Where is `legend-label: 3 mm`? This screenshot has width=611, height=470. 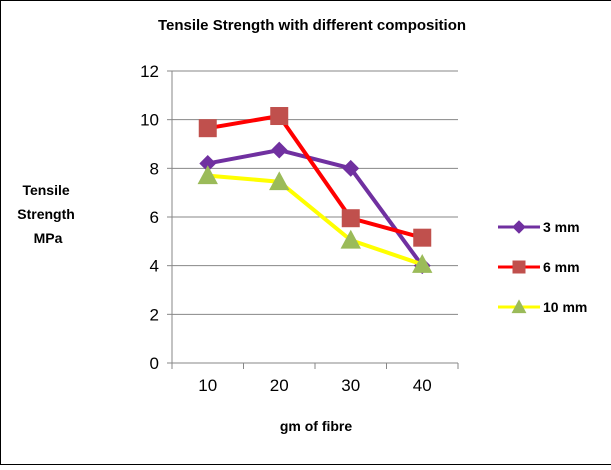 legend-label: 3 mm is located at coordinates (561, 227).